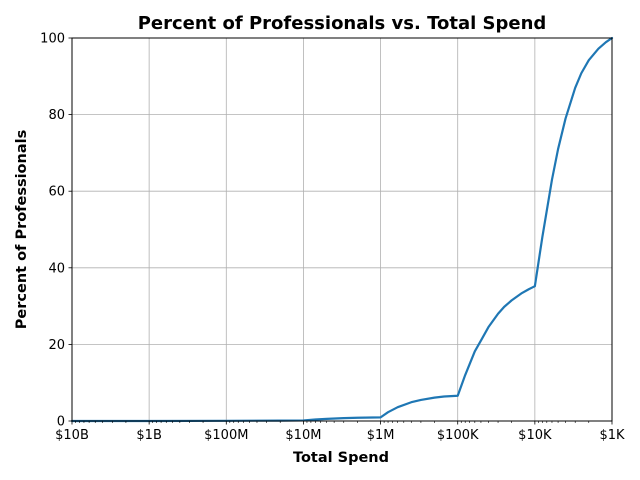 Image resolution: width=640 pixels, height=480 pixels. What do you see at coordinates (535, 435) in the screenshot?
I see `x-tick-label: $10K` at bounding box center [535, 435].